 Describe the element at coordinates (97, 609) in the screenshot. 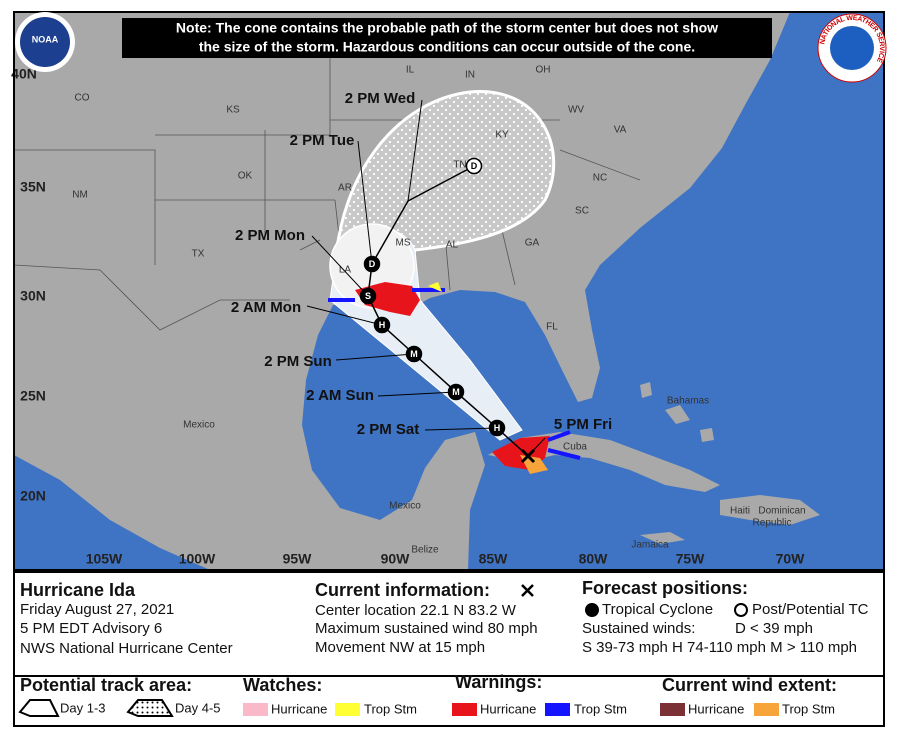

I see `storm-date: Friday August 27, 2021` at that location.